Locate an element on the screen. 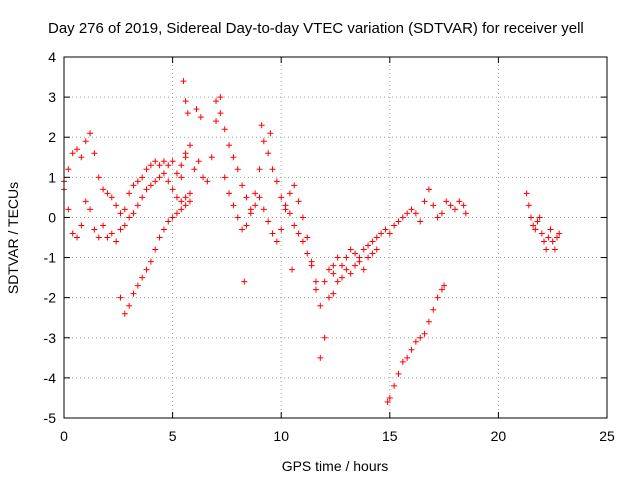  x-tick-label: 20 is located at coordinates (499, 436).